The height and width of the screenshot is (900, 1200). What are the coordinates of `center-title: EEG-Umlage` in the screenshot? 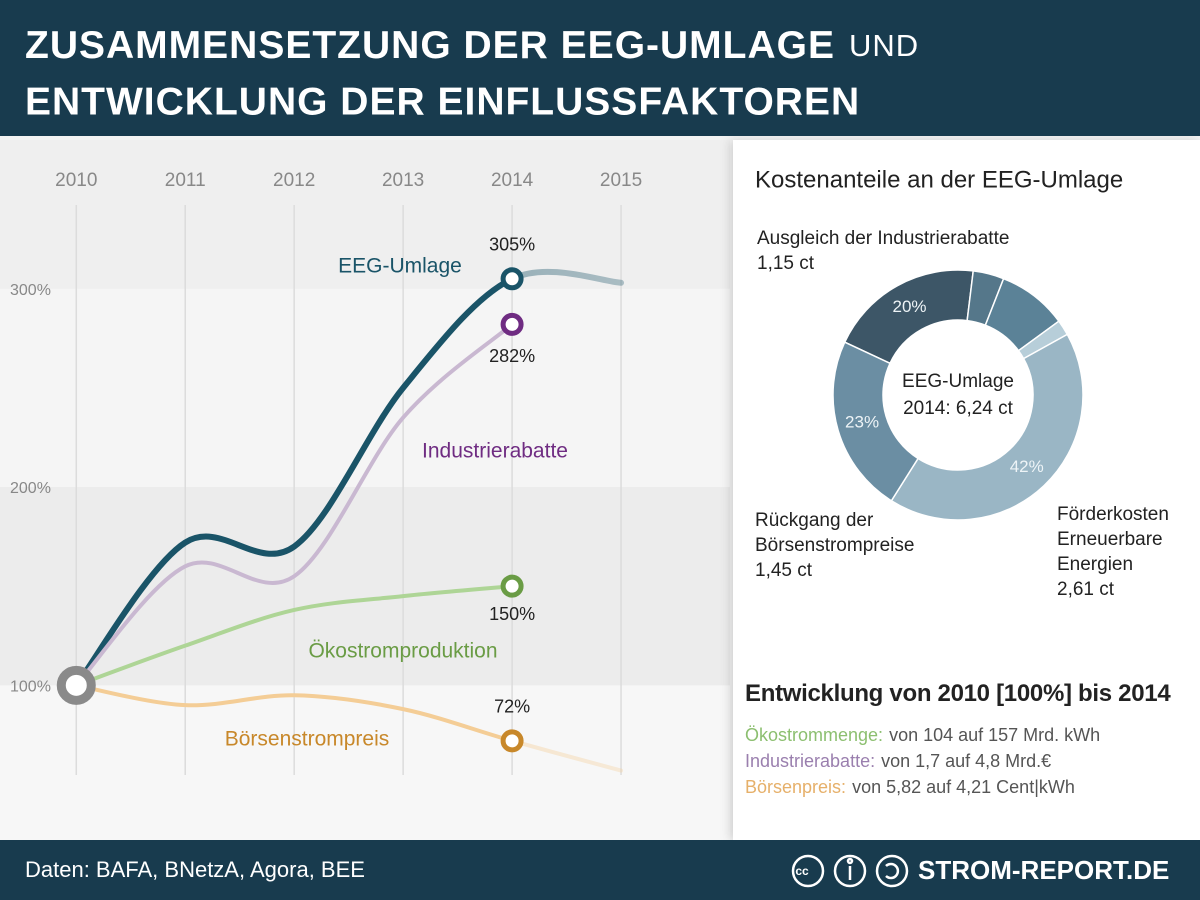 It's located at (958, 381).